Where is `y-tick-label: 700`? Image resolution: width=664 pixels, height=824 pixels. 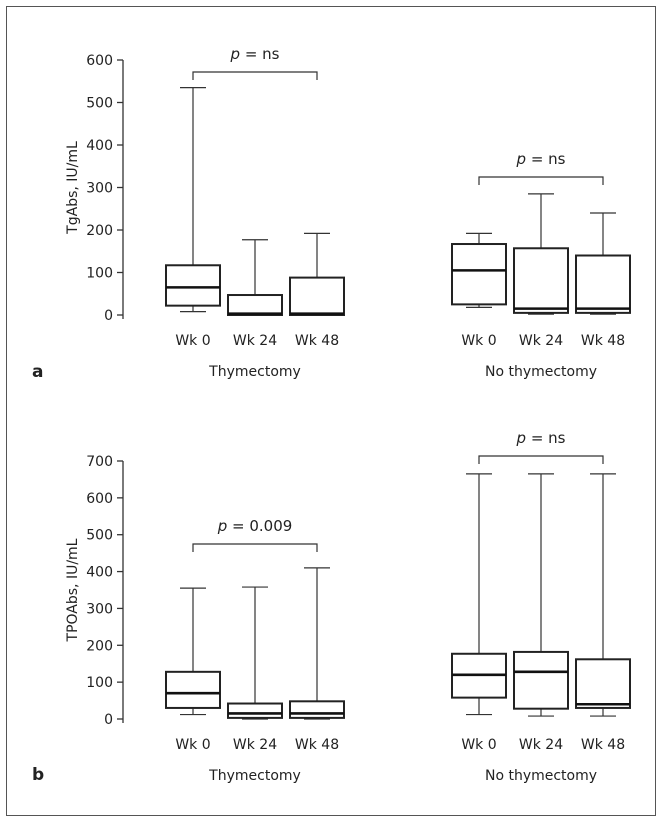
y-tick-label: 700 is located at coordinates (99, 462).